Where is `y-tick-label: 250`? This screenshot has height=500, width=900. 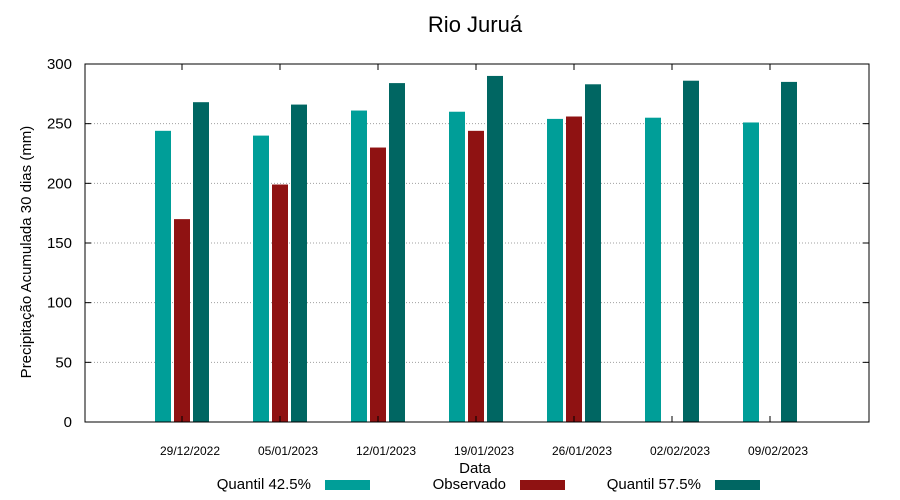 y-tick-label: 250 is located at coordinates (59, 124).